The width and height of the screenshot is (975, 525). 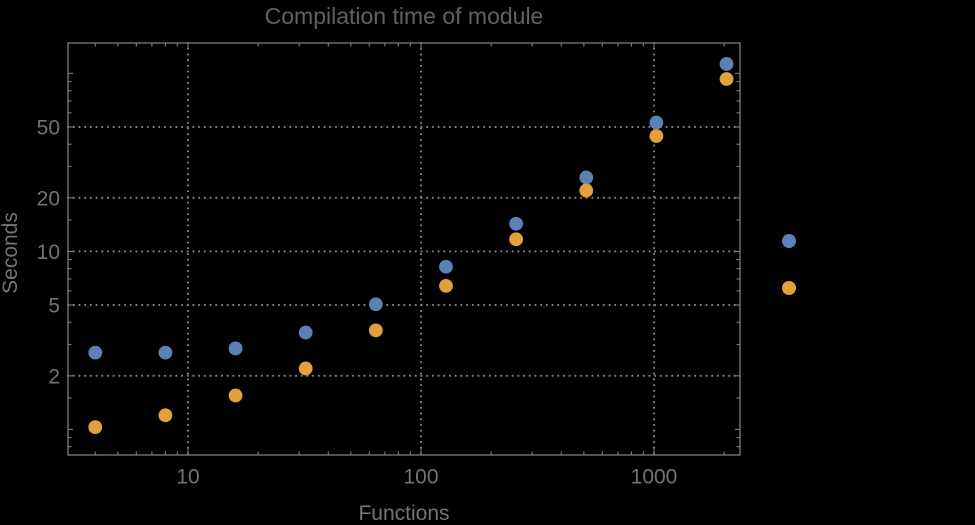 I want to click on data-point-series-2-orange-x256, so click(x=516, y=239).